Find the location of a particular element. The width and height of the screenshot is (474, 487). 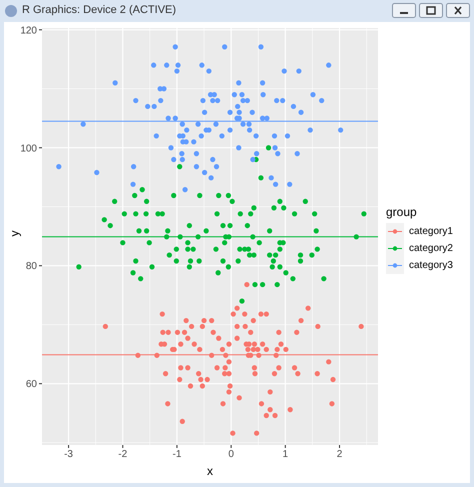

y-axis-title: y is located at coordinates (14, 233).